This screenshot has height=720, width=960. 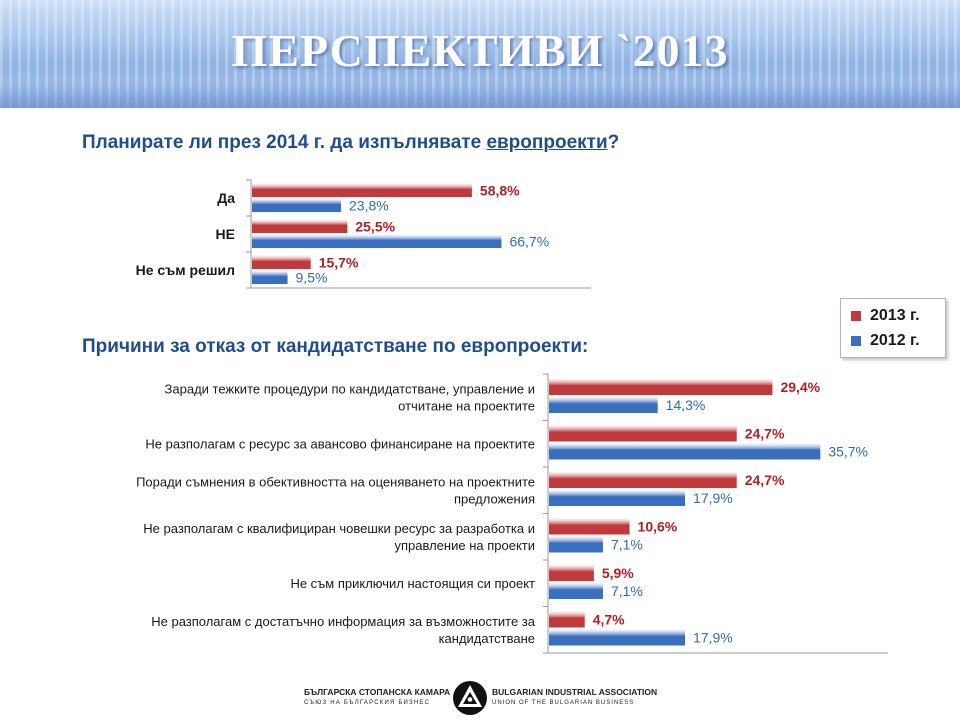 What do you see at coordinates (284, 142) in the screenshot?
I see `question-1-text: Планирате ли през 2014 г. да изпълнявате` at bounding box center [284, 142].